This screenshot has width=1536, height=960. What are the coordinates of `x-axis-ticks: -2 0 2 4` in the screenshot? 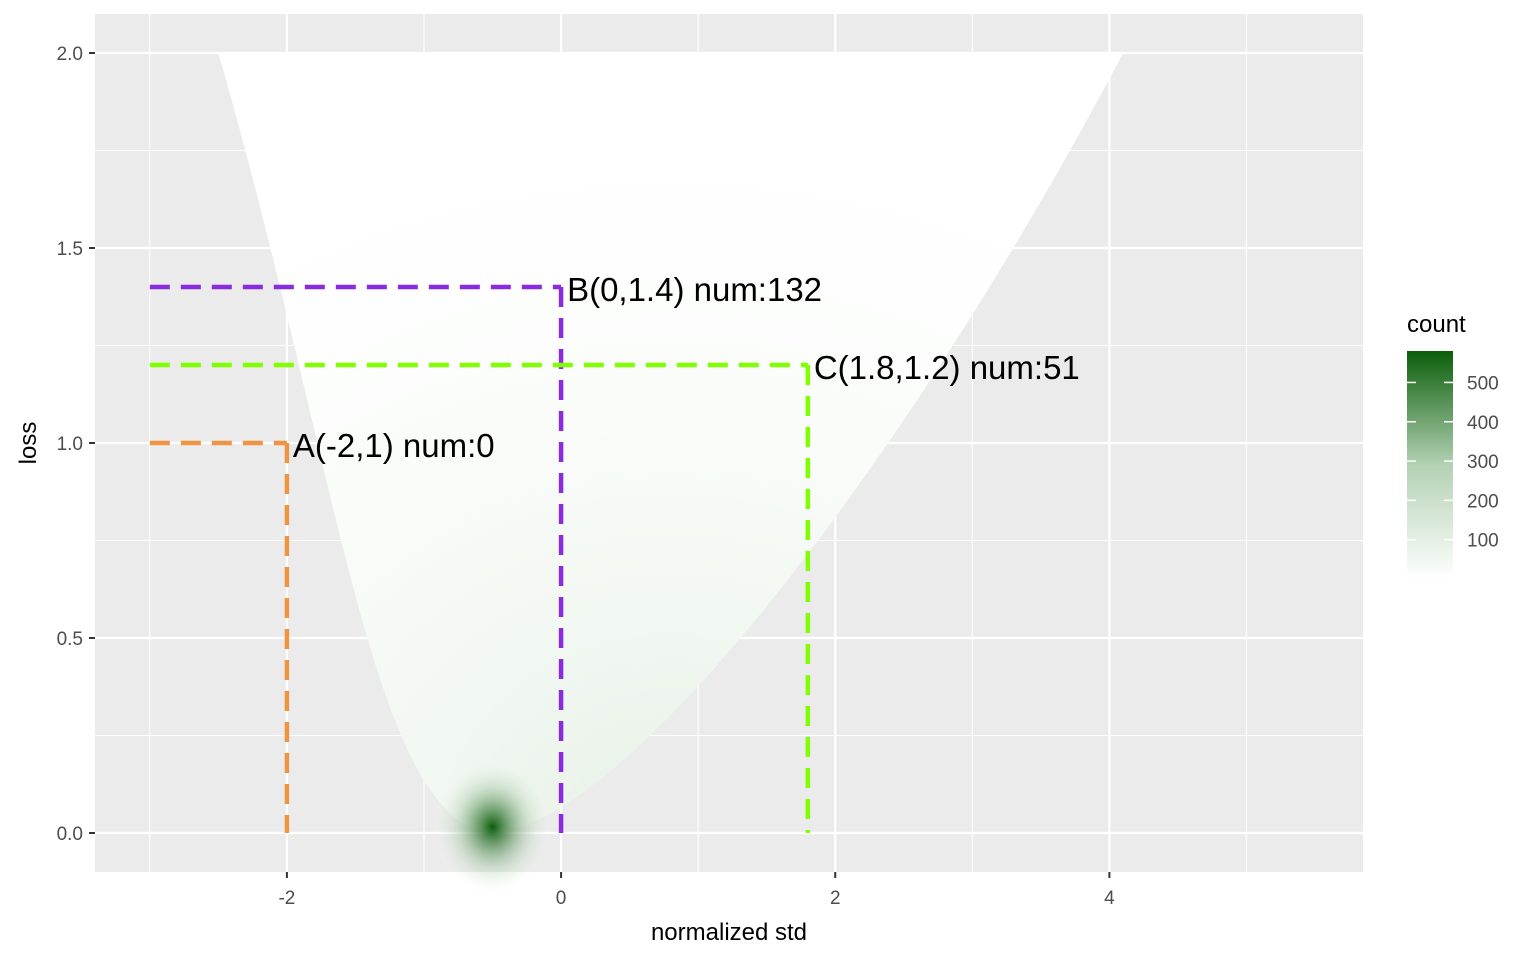 It's located at (696, 890).